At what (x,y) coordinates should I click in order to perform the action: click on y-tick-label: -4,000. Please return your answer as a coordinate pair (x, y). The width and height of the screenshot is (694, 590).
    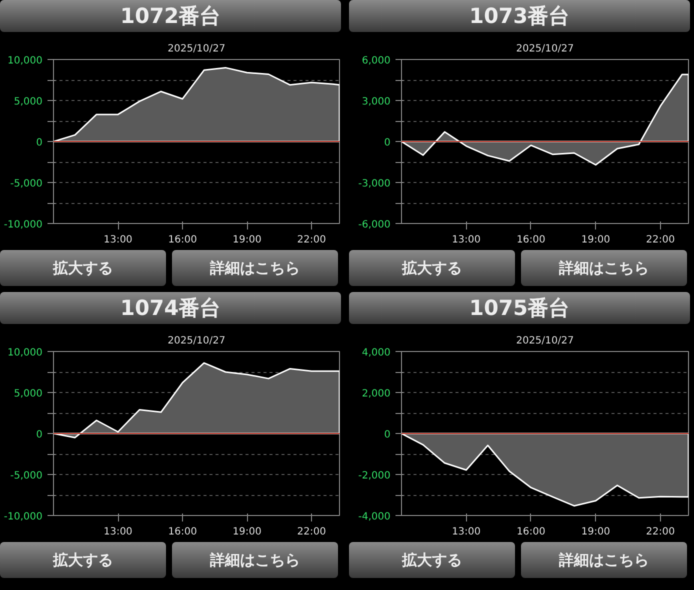
    Looking at the image, I should click on (374, 517).